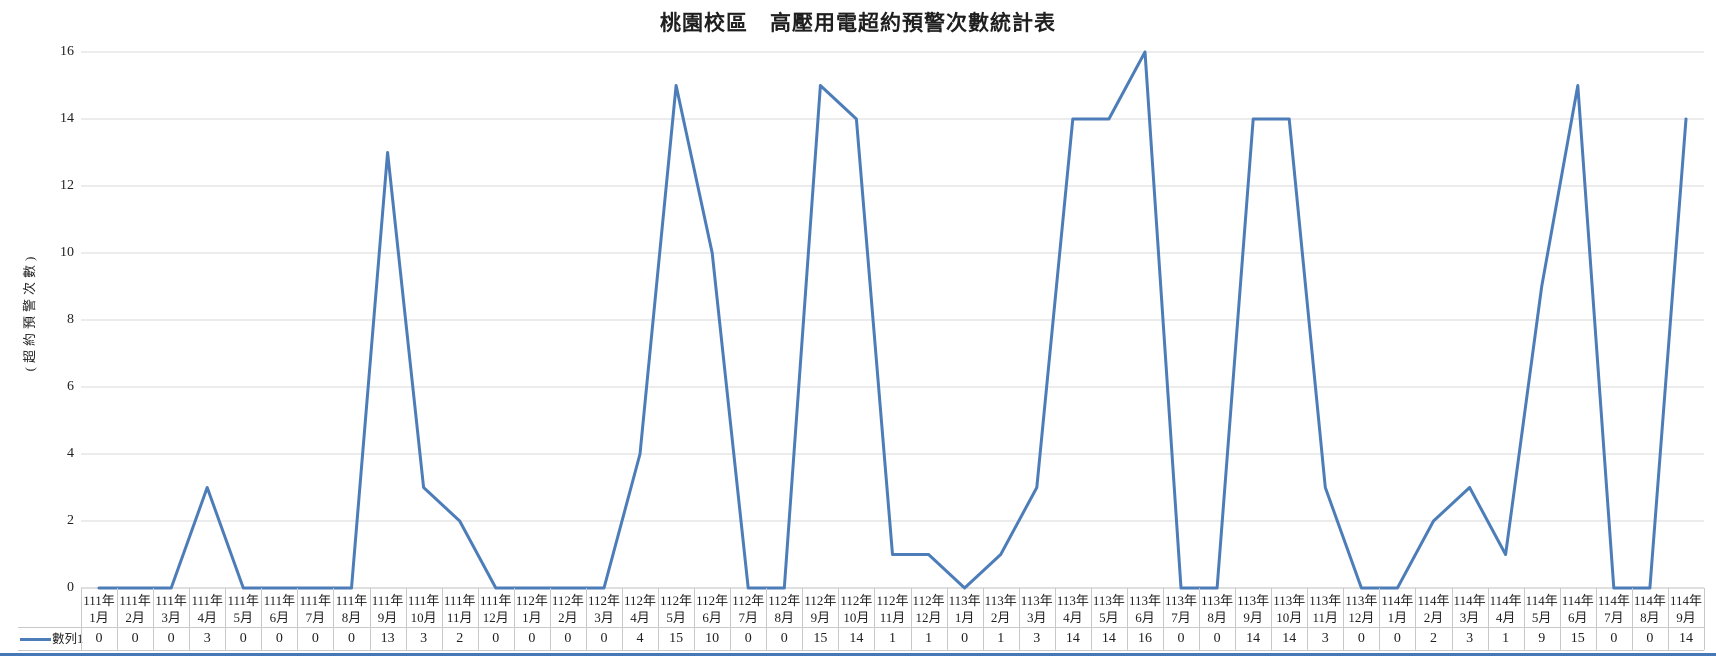  What do you see at coordinates (99, 609) in the screenshot?
I see `x-category-label: 111年 1月` at bounding box center [99, 609].